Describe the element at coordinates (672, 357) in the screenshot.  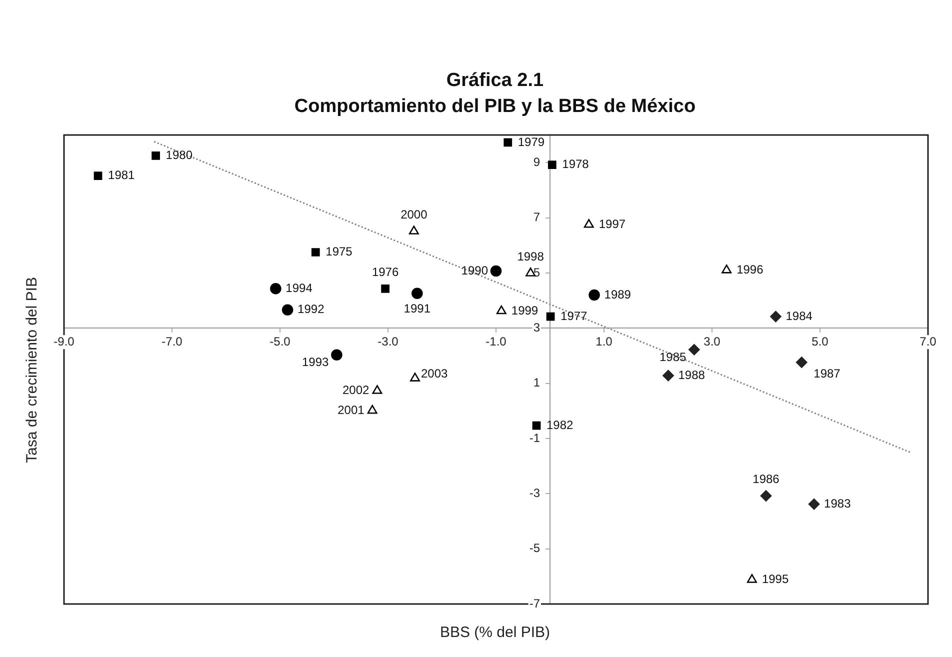
I see `annotation: 1985` at that location.